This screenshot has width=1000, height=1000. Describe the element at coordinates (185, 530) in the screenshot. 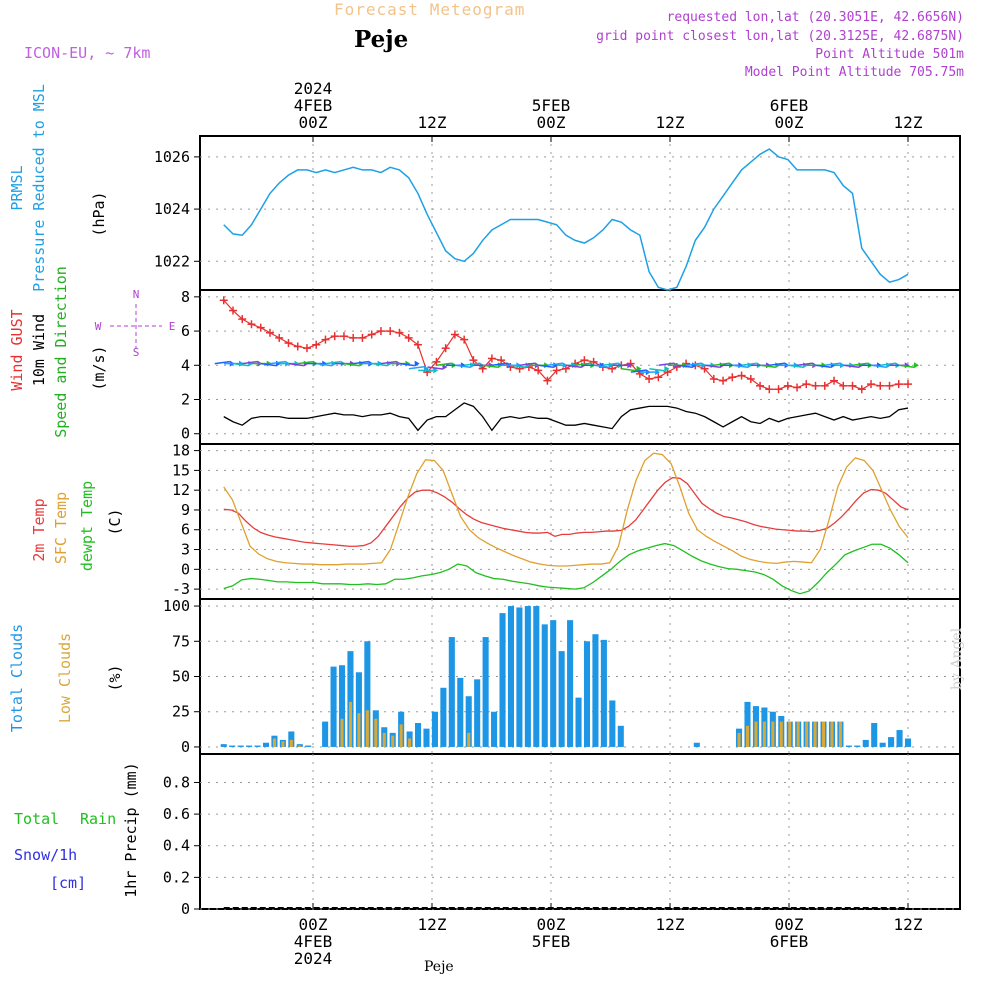

I see `y-tick-label-temperature: 6` at that location.